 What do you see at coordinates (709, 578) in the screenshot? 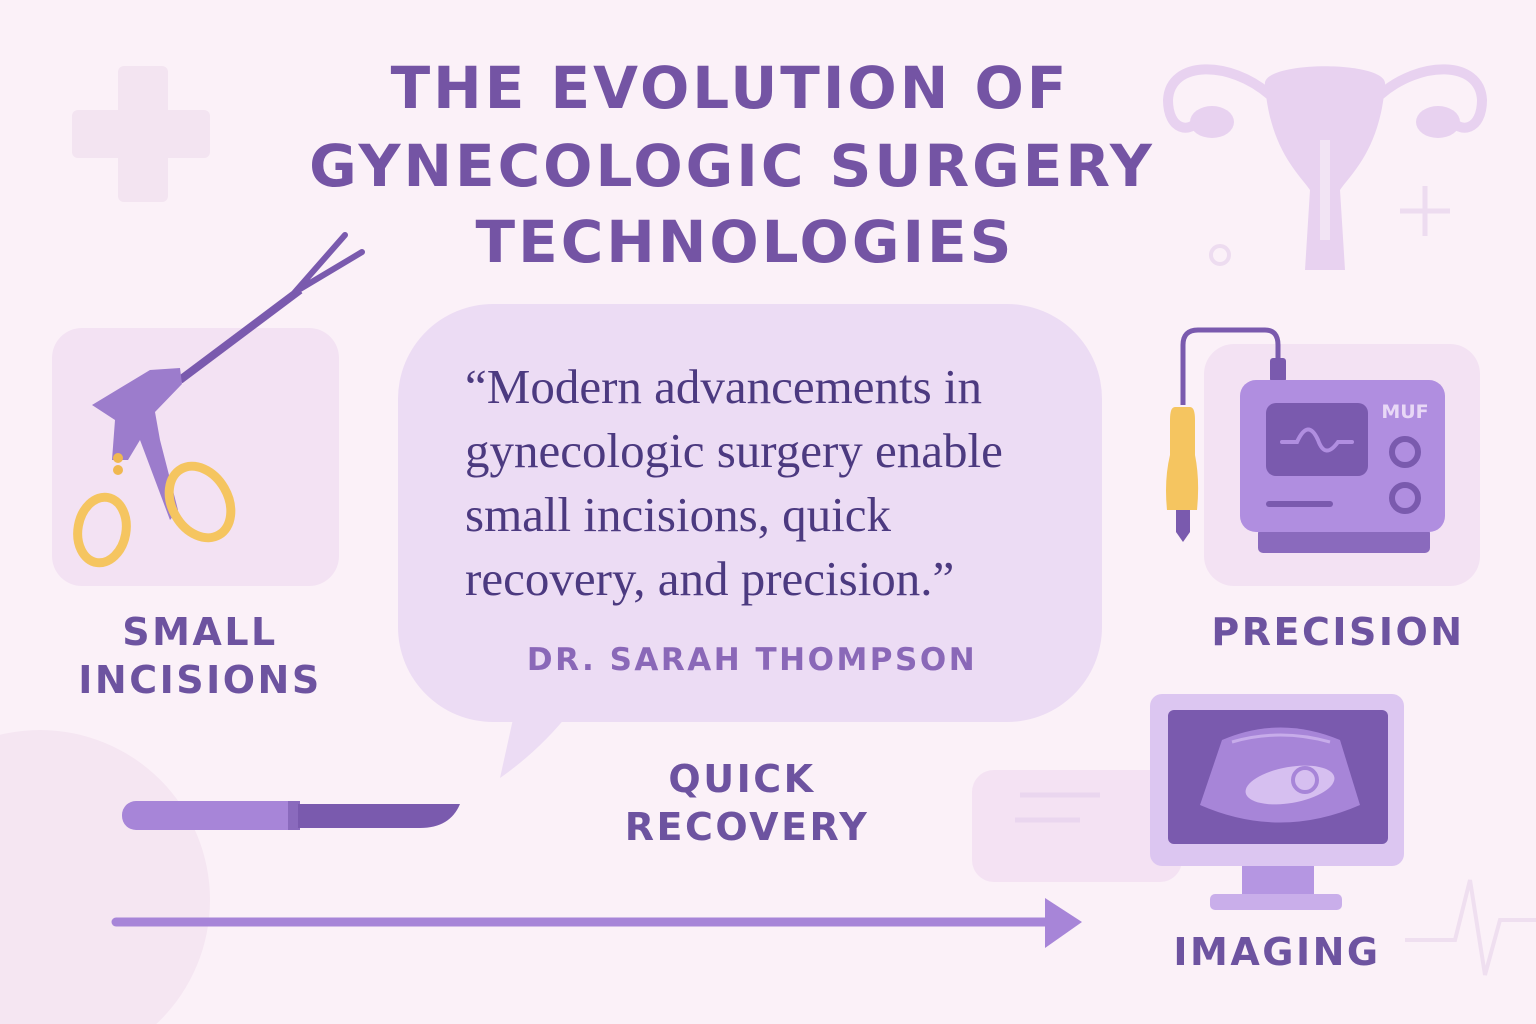
I see `quote-line-4: recovery, and precision.”` at bounding box center [709, 578].